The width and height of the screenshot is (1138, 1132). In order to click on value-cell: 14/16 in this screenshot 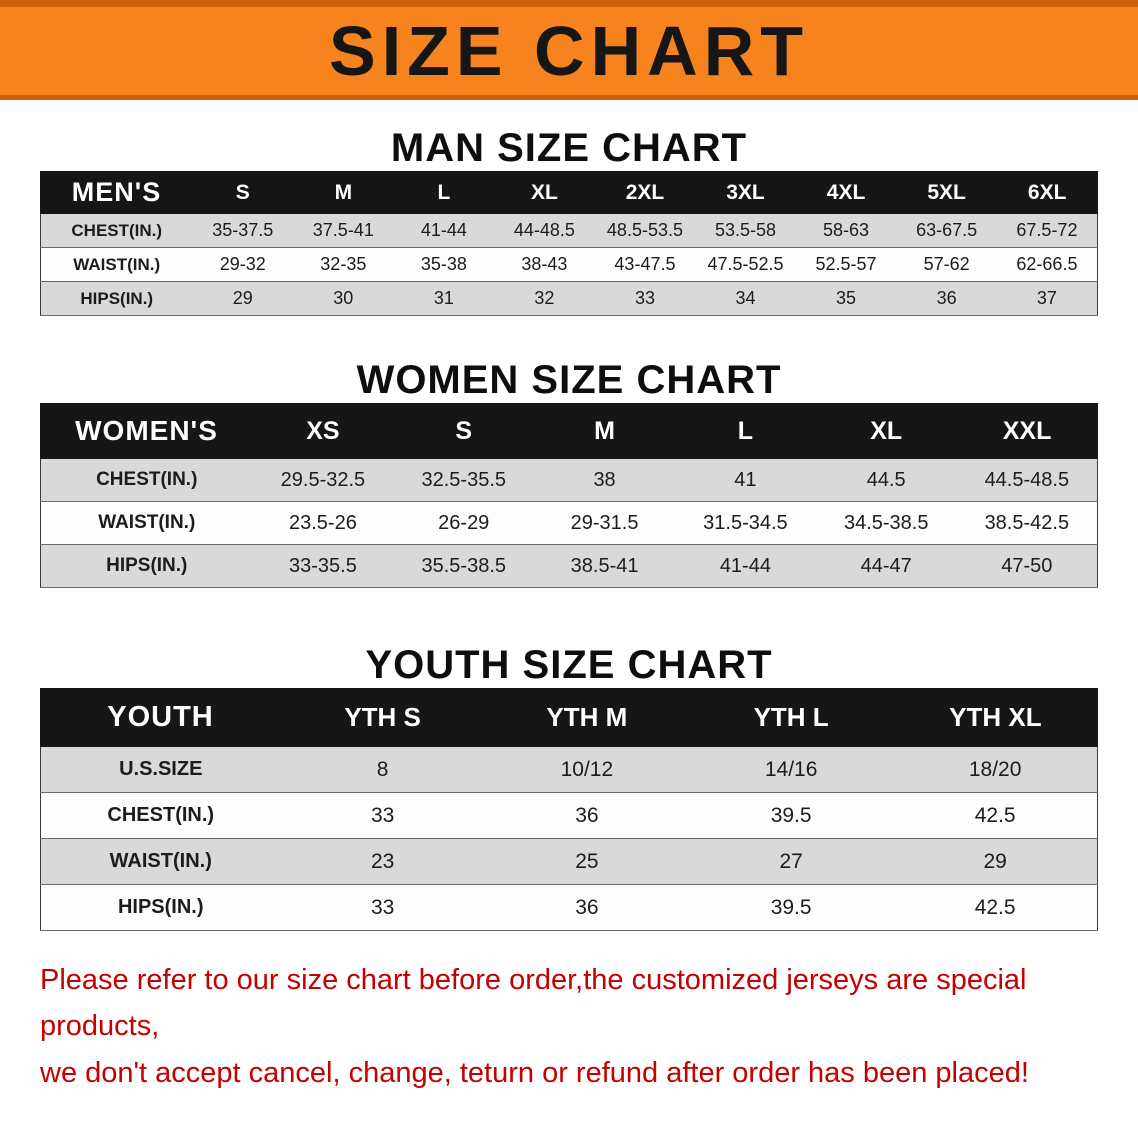, I will do `click(791, 769)`.